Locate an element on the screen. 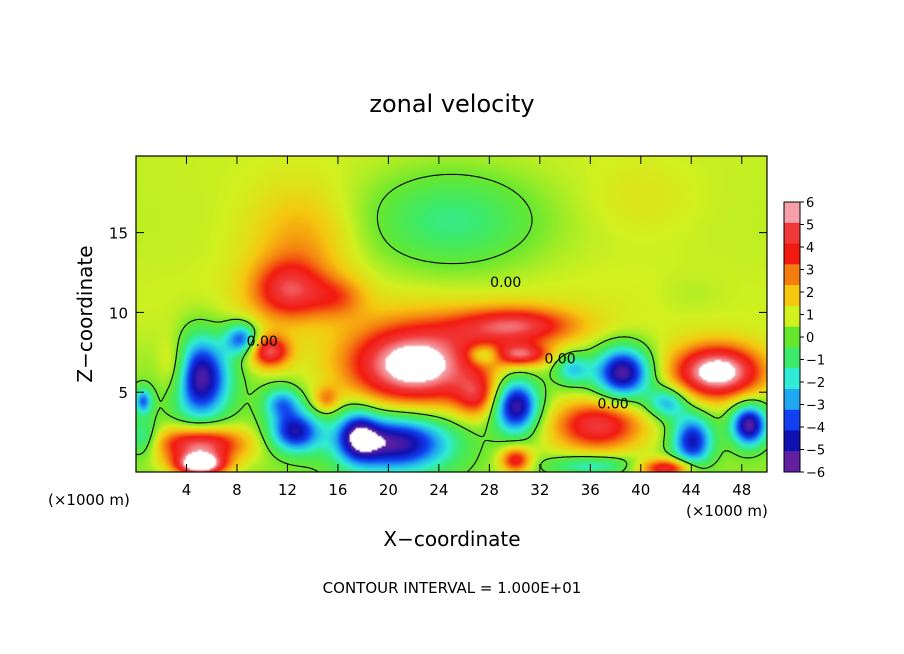 Image resolution: width=904 pixels, height=654 pixels. colorbar-label-9: −3 is located at coordinates (815, 406).